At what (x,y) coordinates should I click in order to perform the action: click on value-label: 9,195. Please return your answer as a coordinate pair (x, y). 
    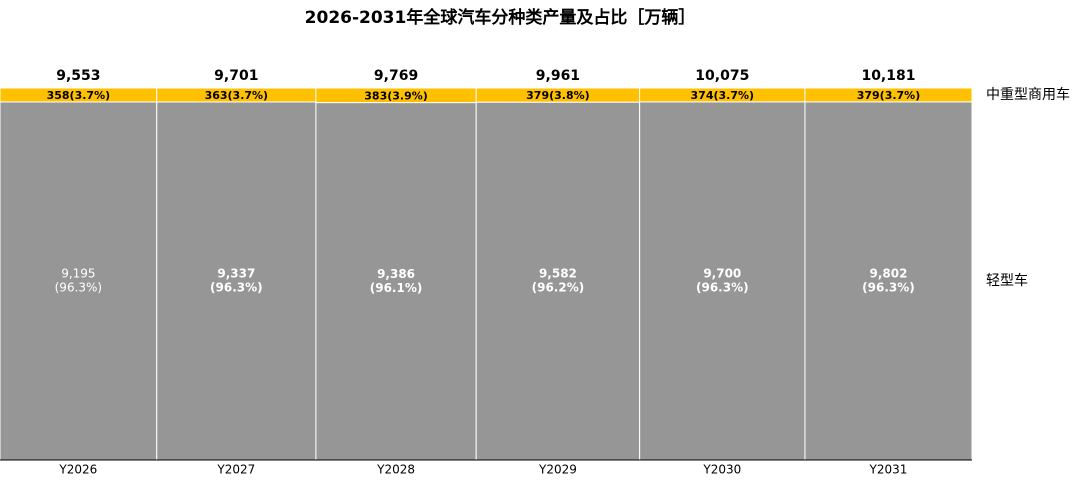
    Looking at the image, I should click on (78, 273).